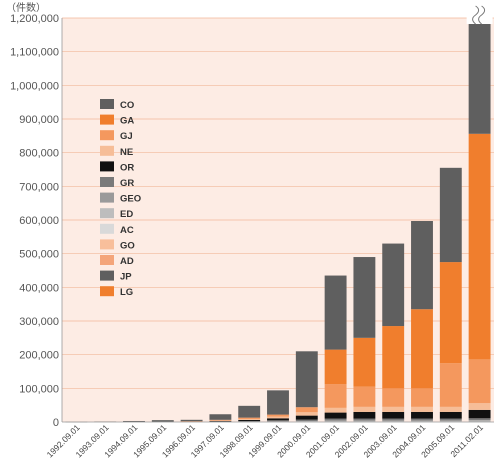 The image size is (500, 463). What do you see at coordinates (107, 166) in the screenshot?
I see `legend-swatch-or` at bounding box center [107, 166].